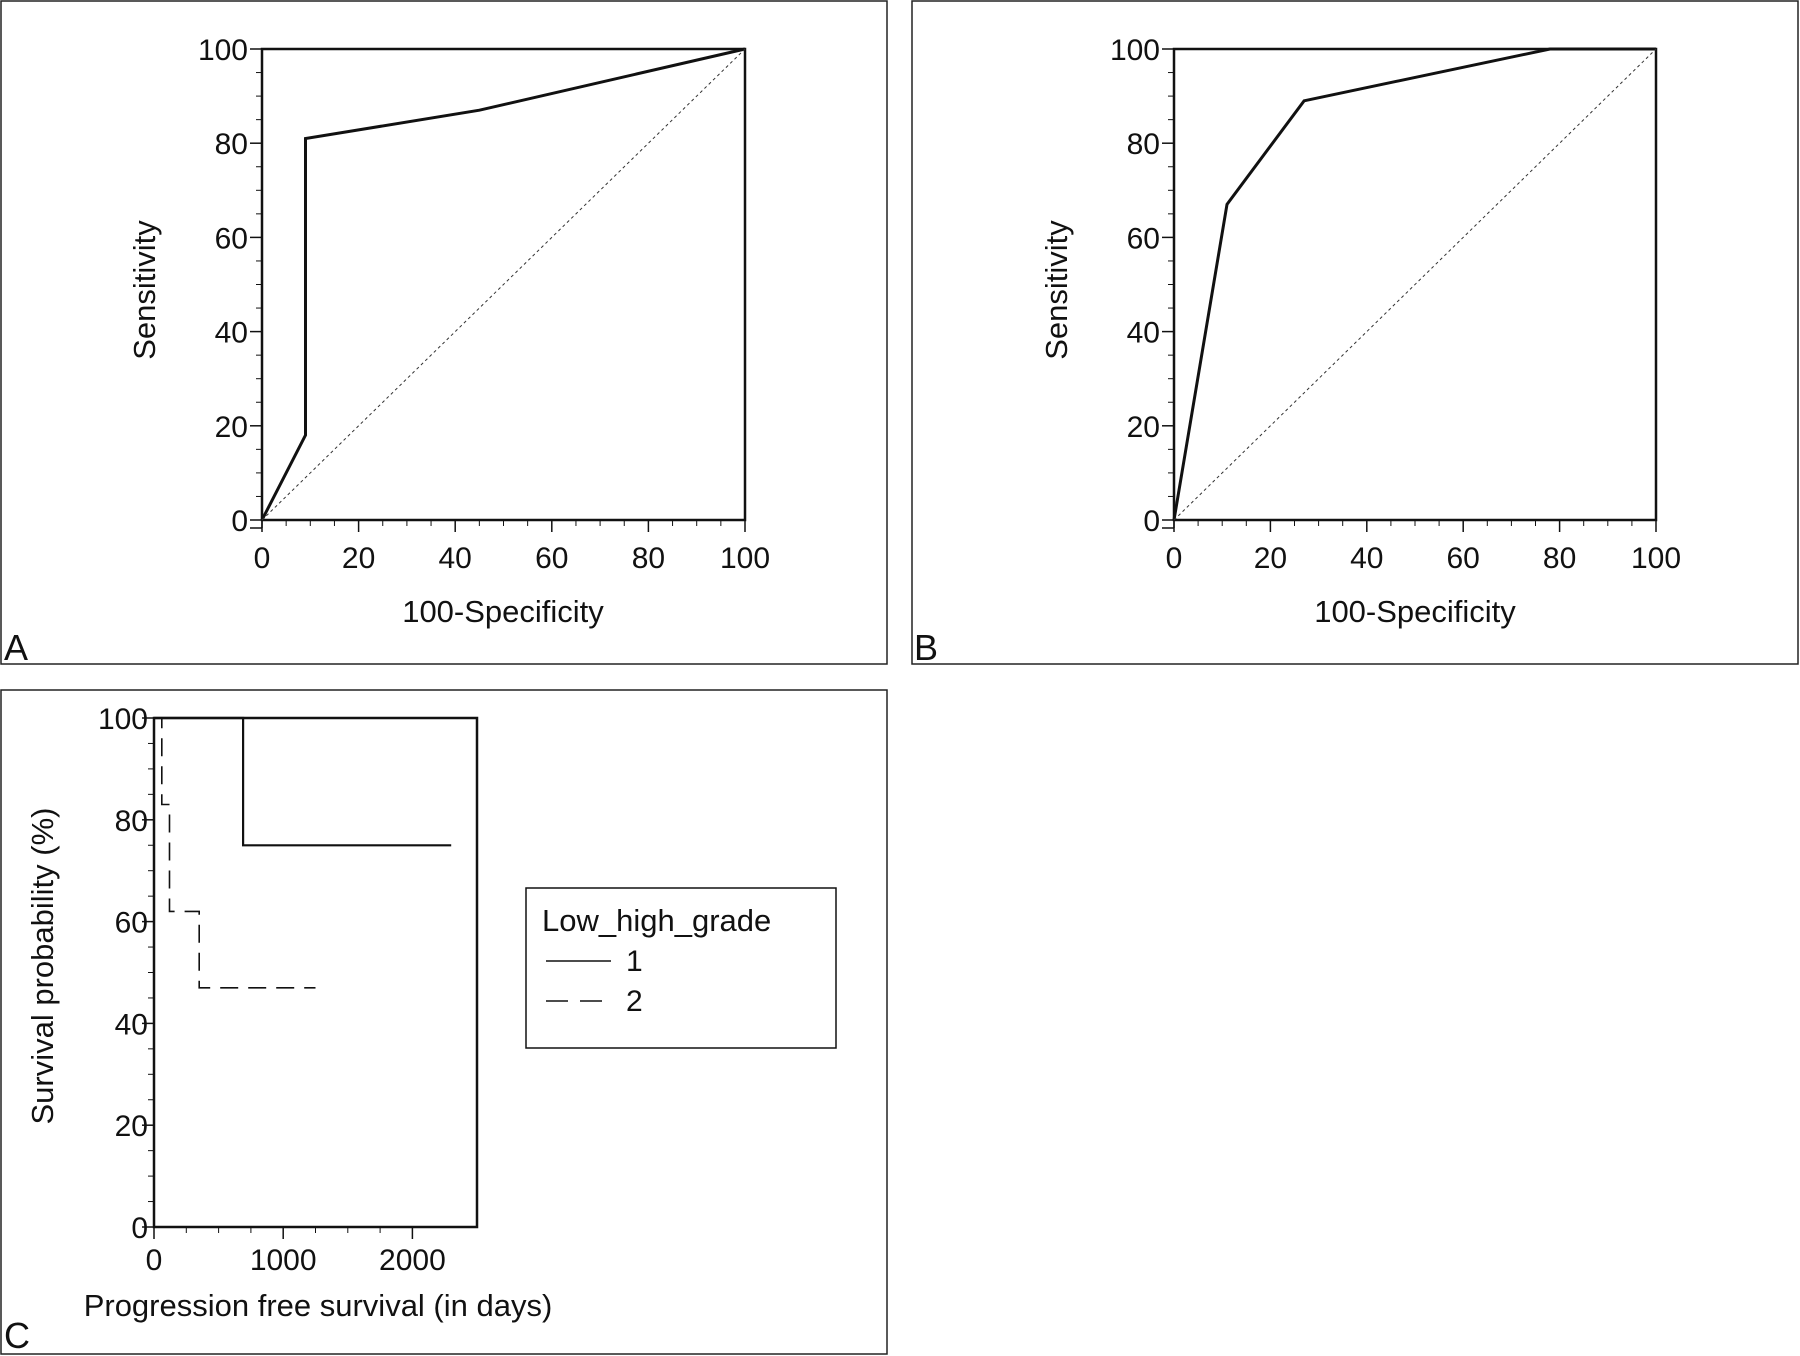  I want to click on x-tick-label: 2000, so click(412, 1260).